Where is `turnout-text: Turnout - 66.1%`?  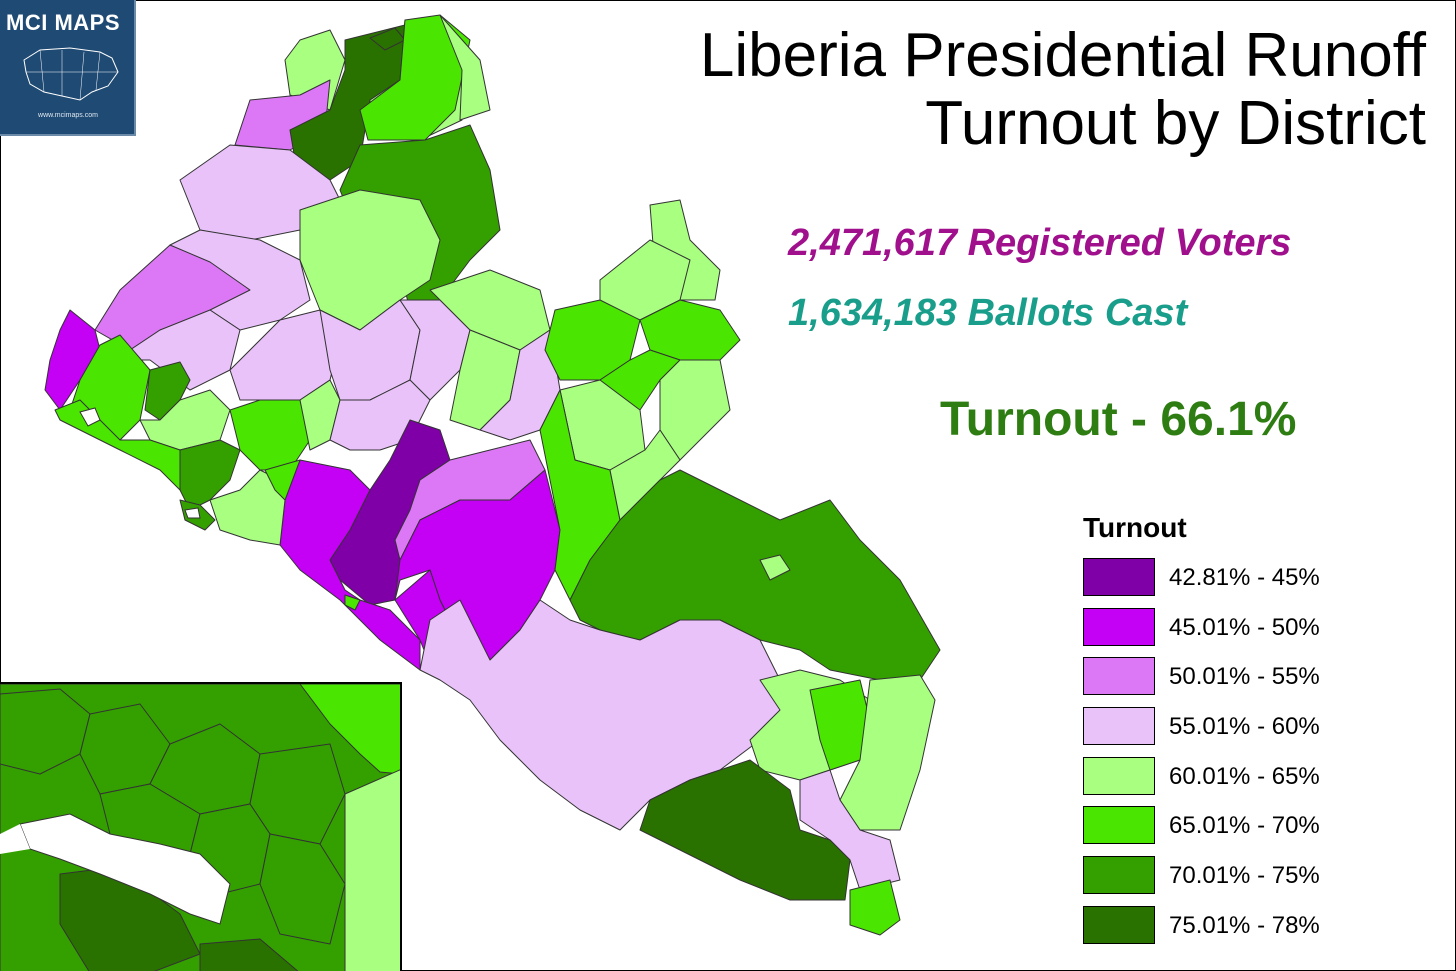 turnout-text: Turnout - 66.1% is located at coordinates (1118, 419).